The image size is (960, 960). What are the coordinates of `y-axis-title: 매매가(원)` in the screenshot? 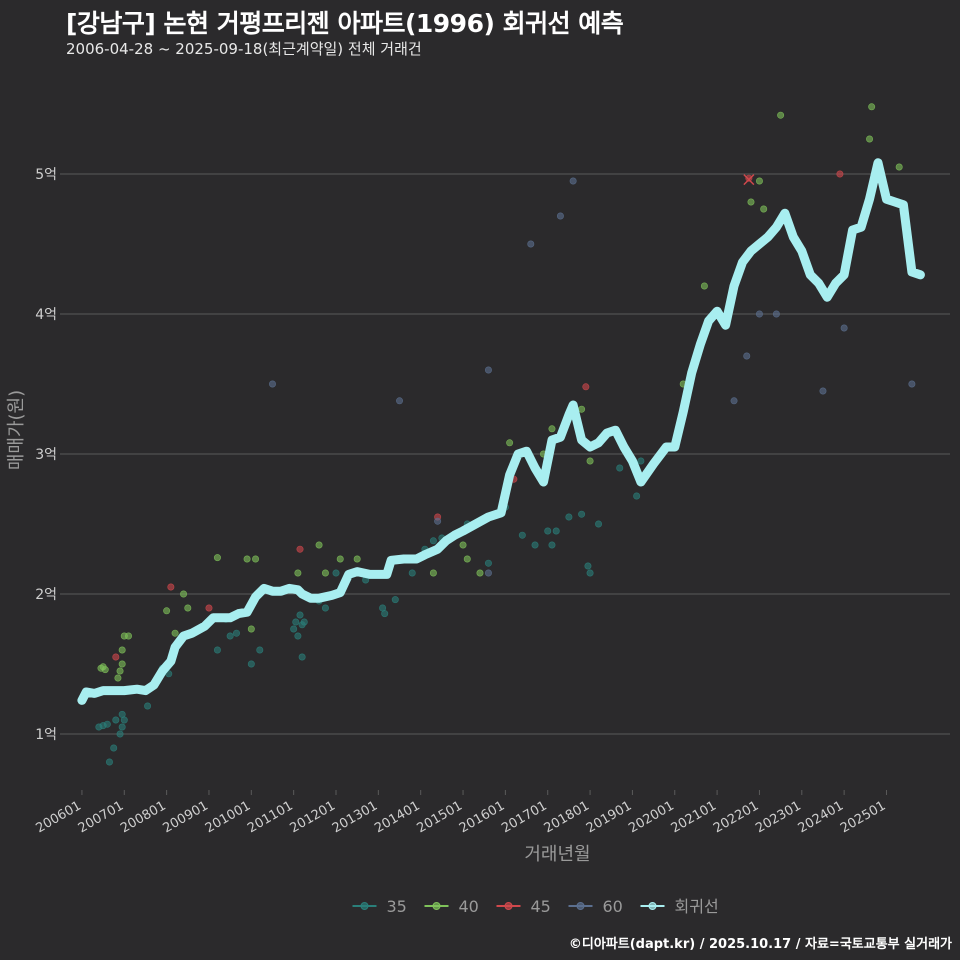 It's located at (16, 430).